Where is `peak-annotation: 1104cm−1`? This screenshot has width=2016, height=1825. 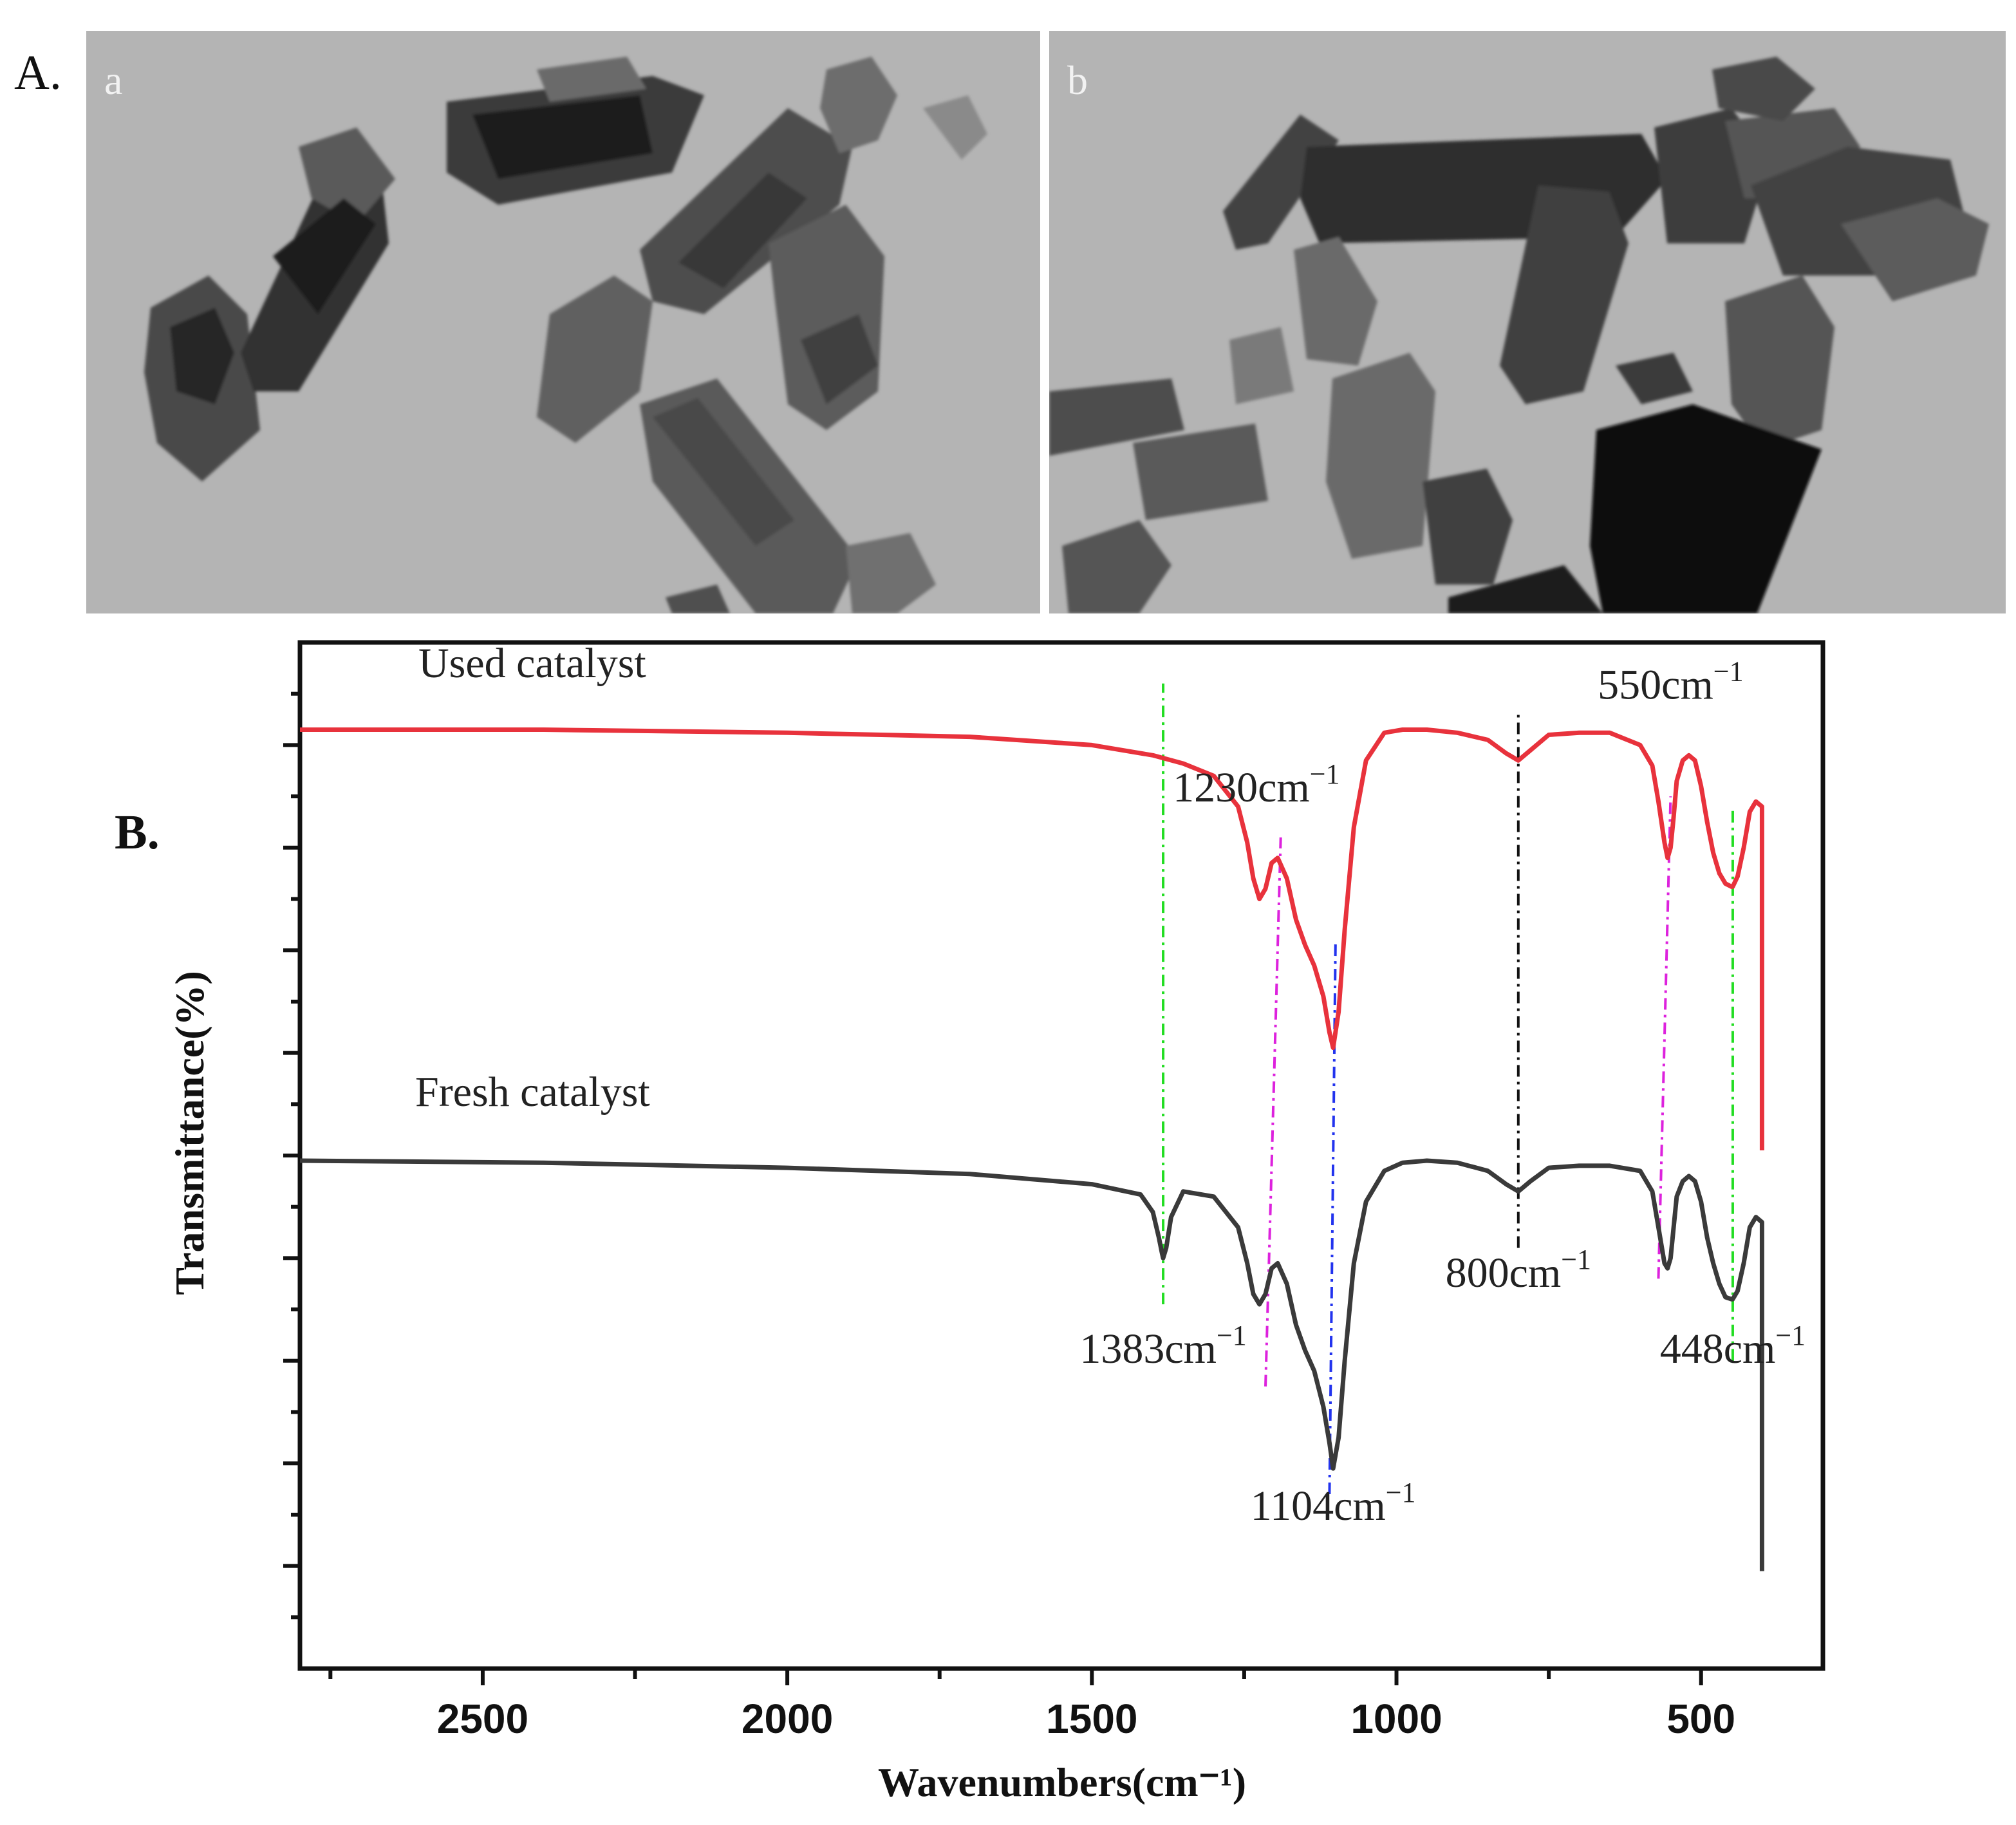
peak-annotation: 1104cm−1 is located at coordinates (1333, 1503).